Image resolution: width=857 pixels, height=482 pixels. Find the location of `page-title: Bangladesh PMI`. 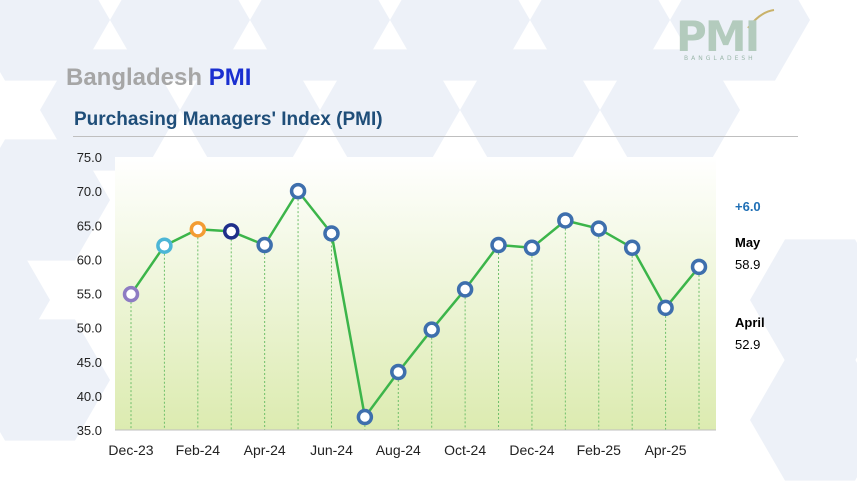

page-title: Bangladesh PMI is located at coordinates (158, 78).